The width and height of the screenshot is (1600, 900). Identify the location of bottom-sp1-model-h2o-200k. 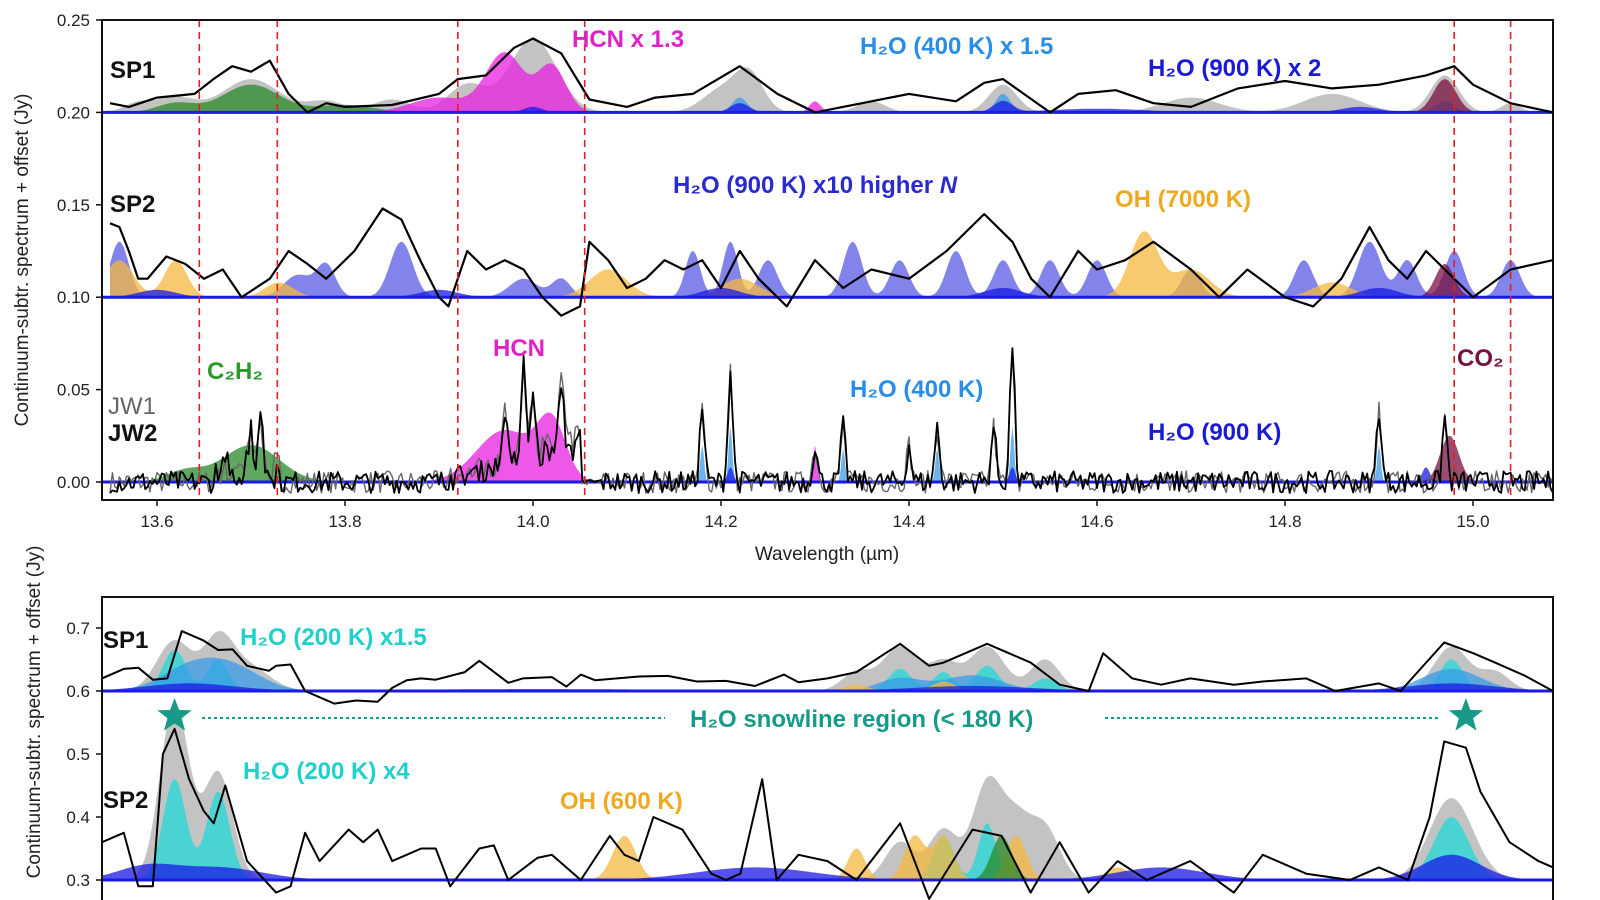
(827, 670).